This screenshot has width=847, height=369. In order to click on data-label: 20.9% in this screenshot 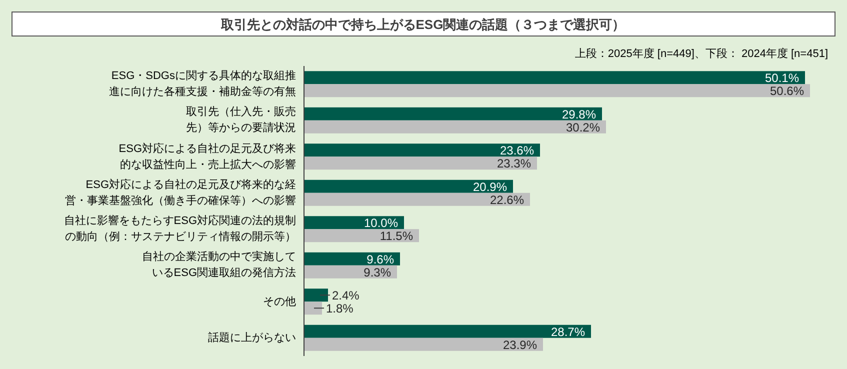, I will do `click(490, 187)`.